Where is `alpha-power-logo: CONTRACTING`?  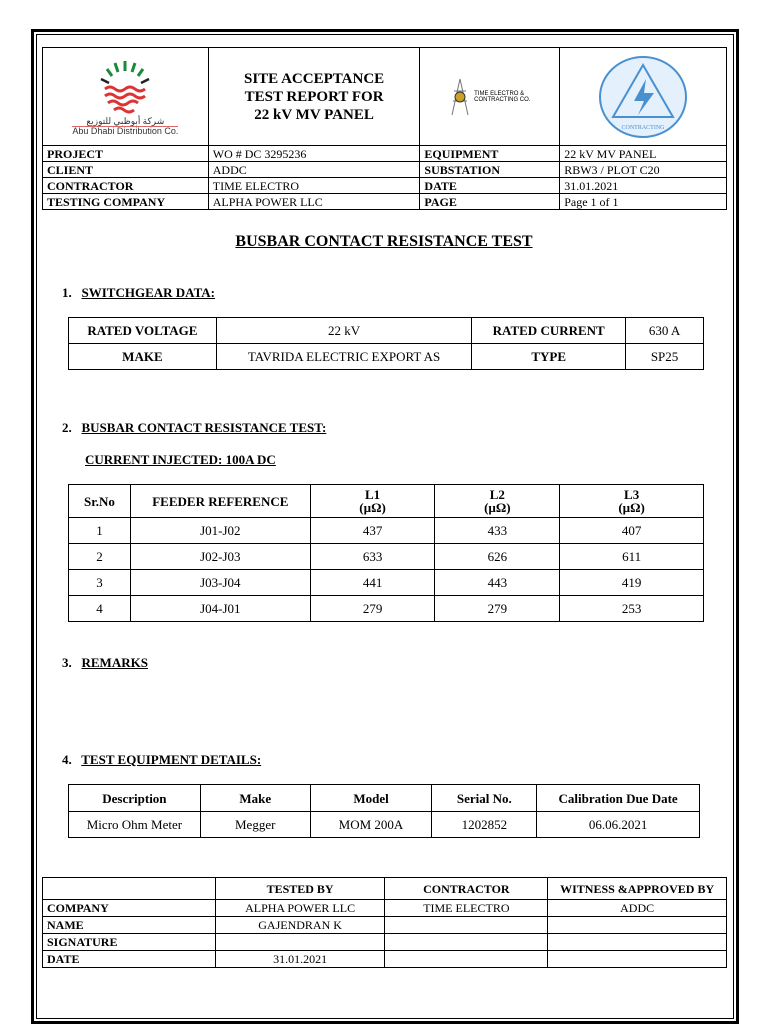
alpha-power-logo: CONTRACTING is located at coordinates (643, 96).